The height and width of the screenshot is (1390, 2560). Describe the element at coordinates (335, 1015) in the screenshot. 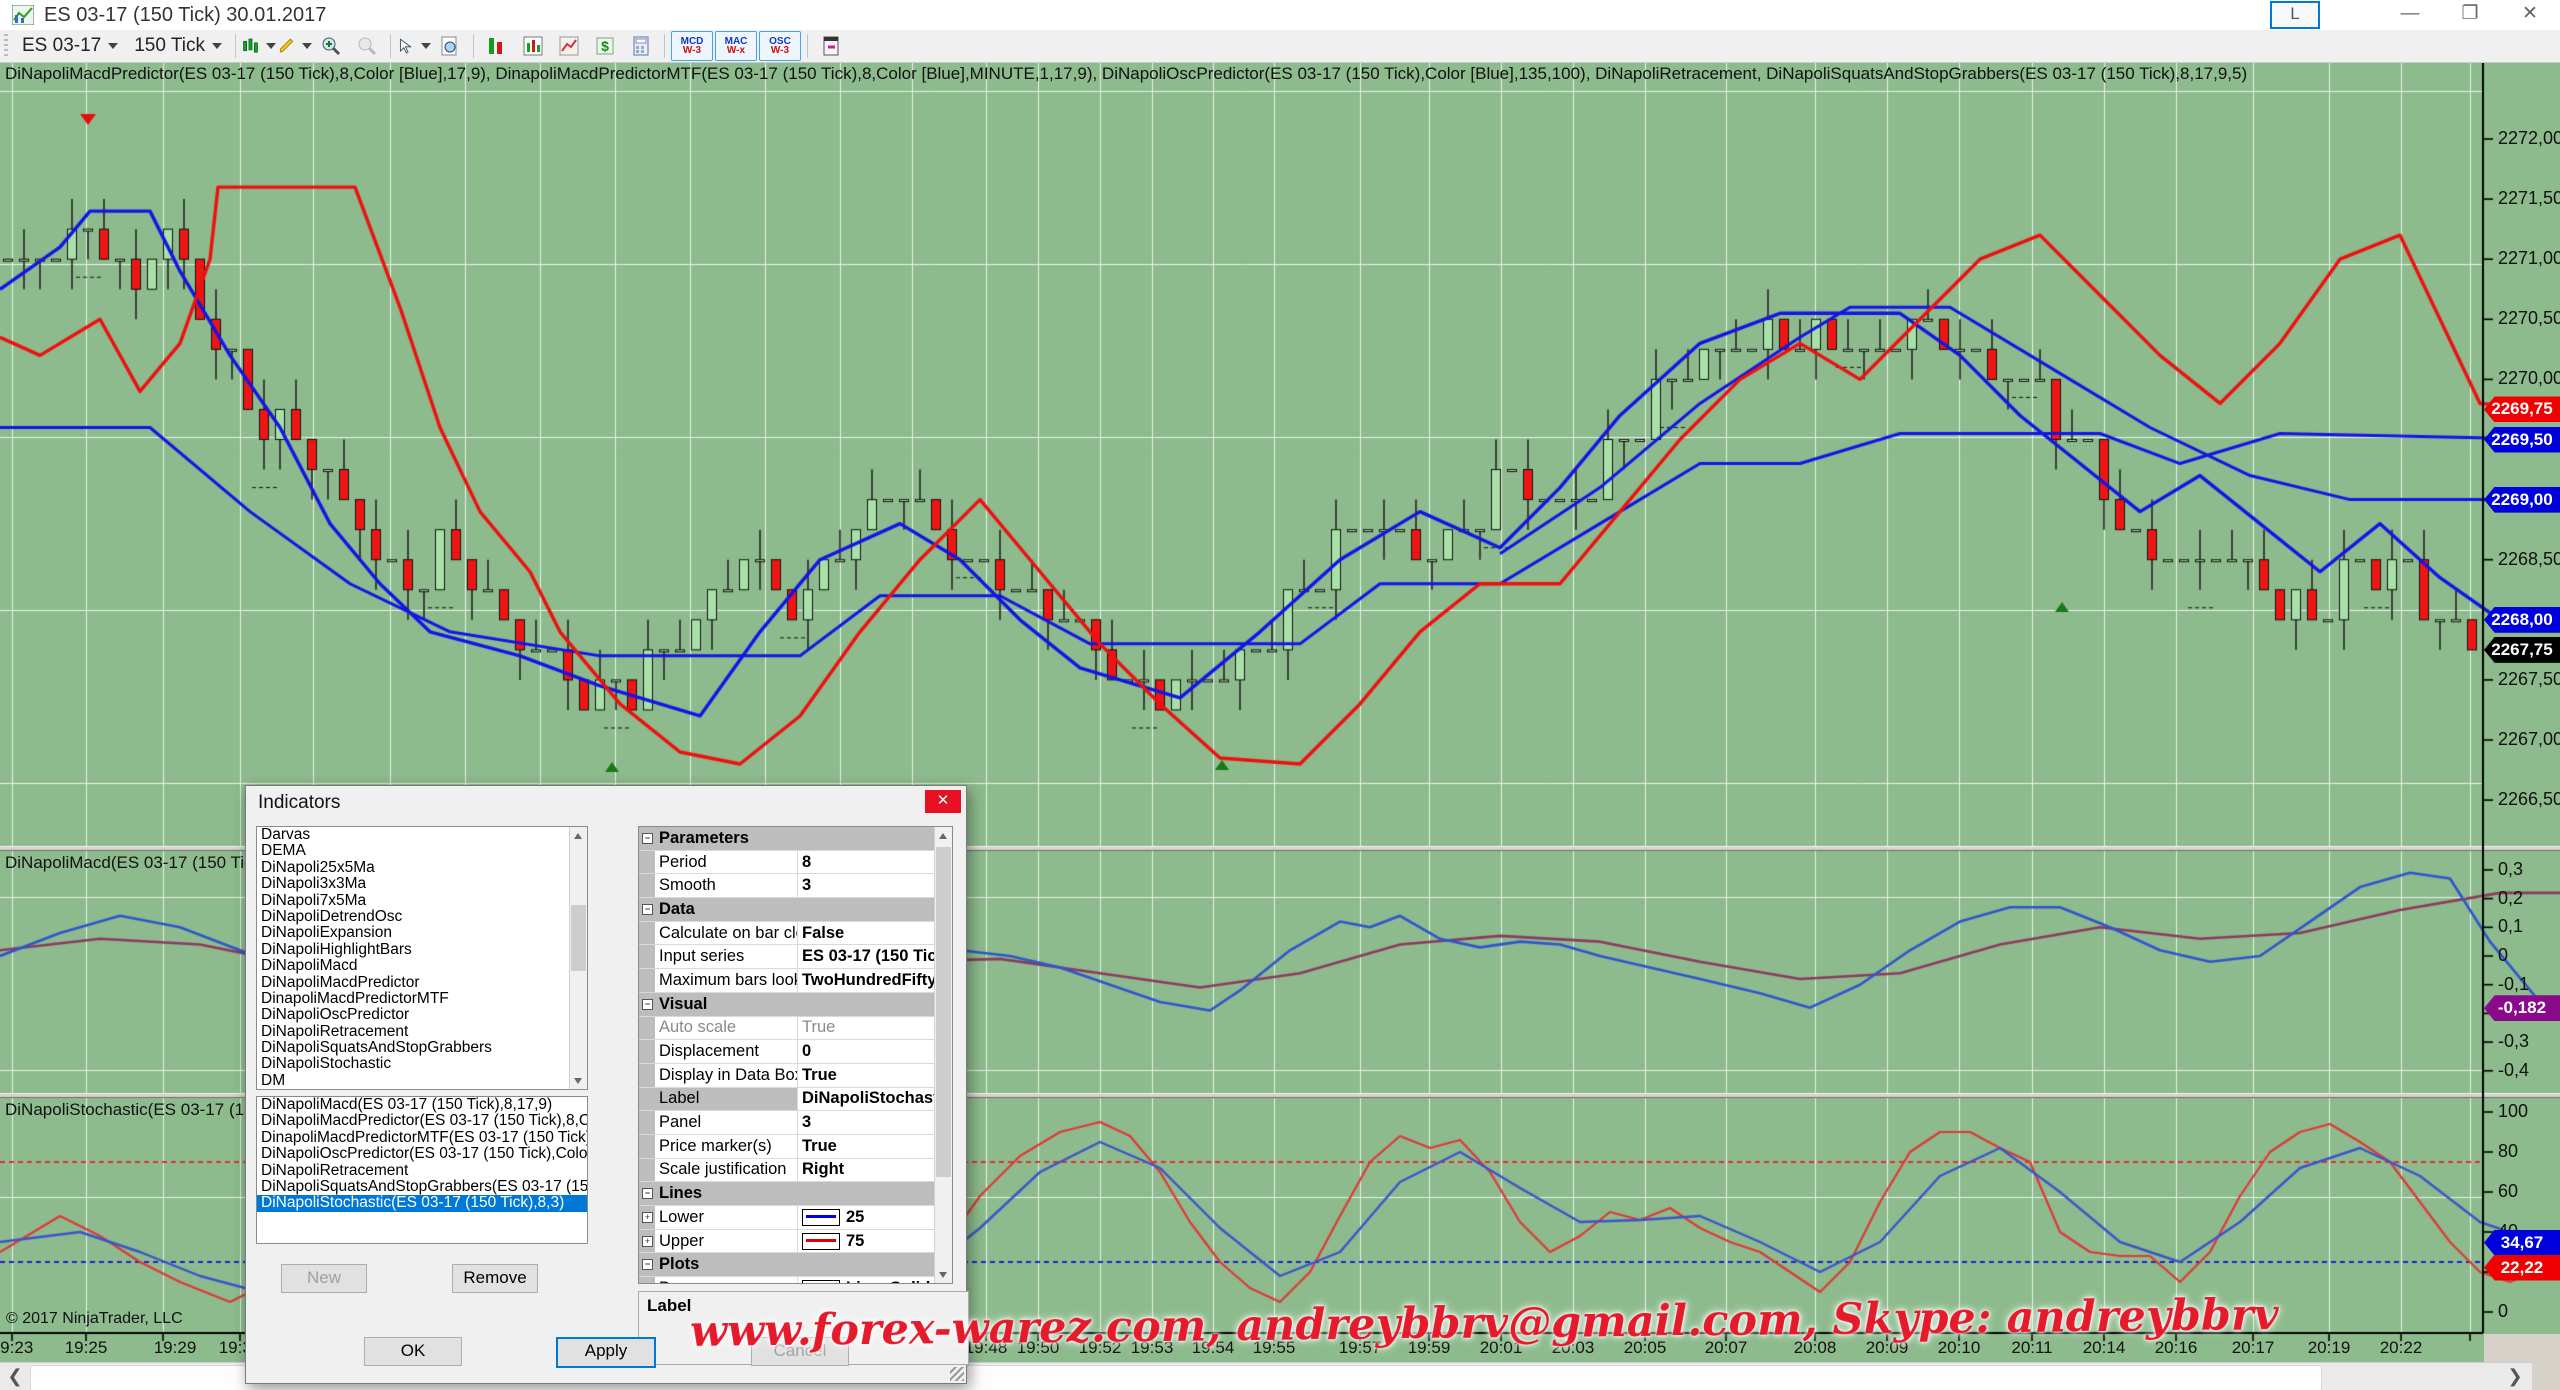

I see `available-indicator-item: DiNapoliOscPredictor` at that location.